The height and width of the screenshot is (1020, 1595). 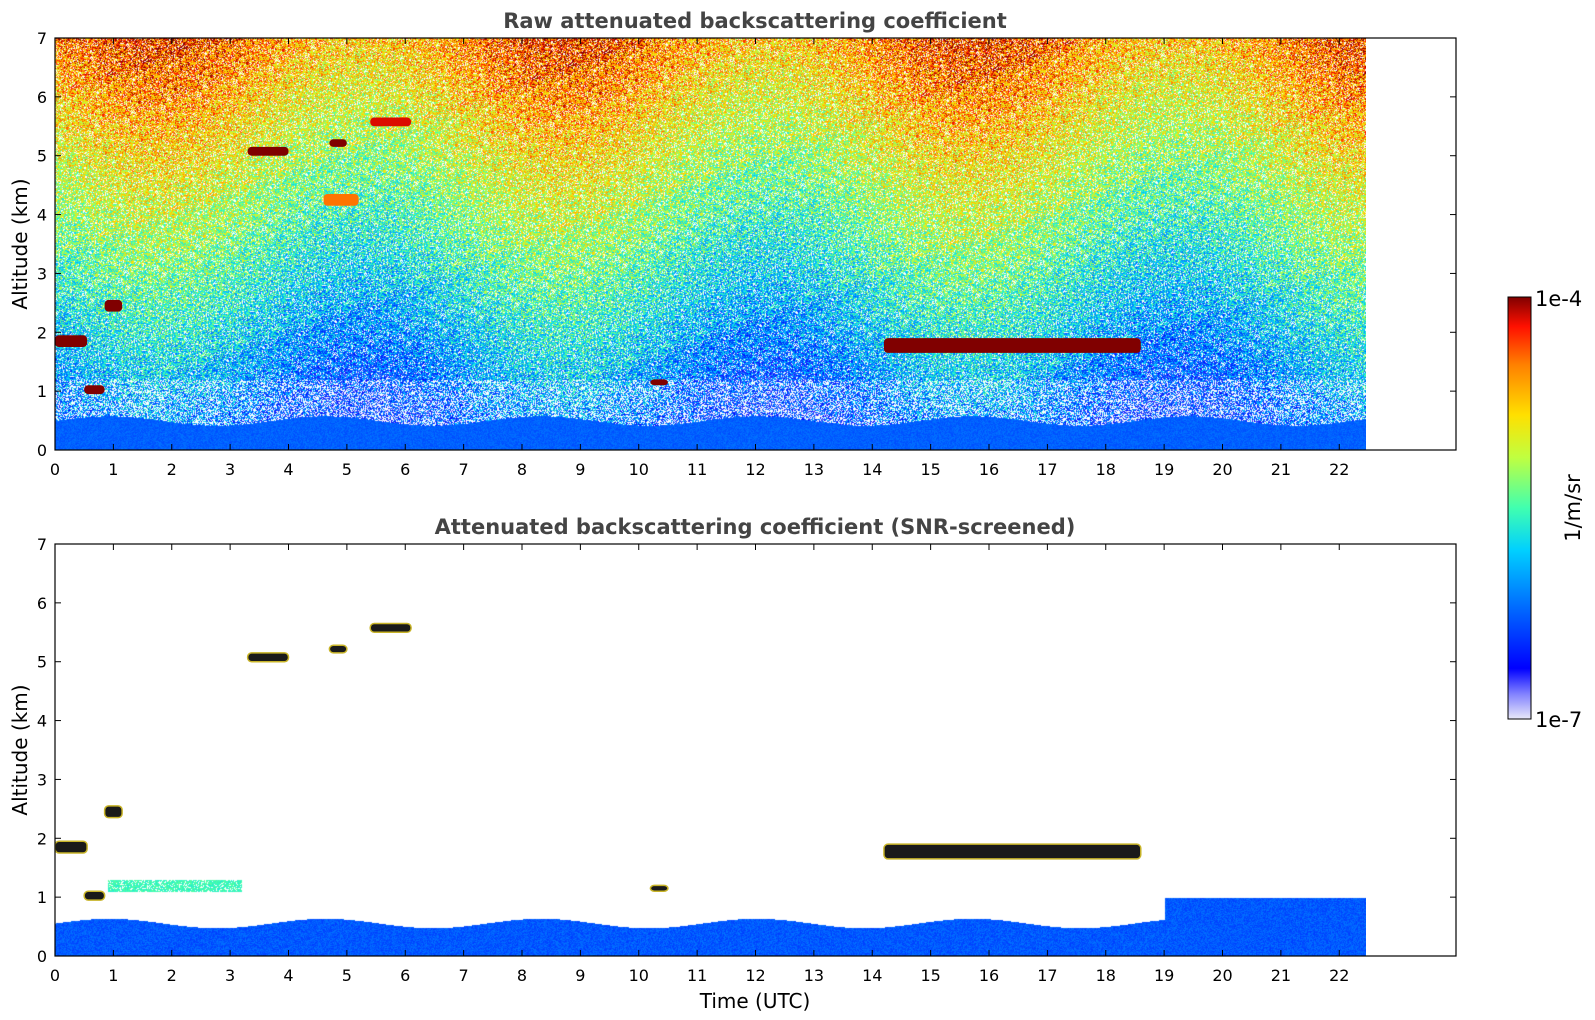 What do you see at coordinates (755, 1001) in the screenshot?
I see `x-axis-label: Time (UTC)` at bounding box center [755, 1001].